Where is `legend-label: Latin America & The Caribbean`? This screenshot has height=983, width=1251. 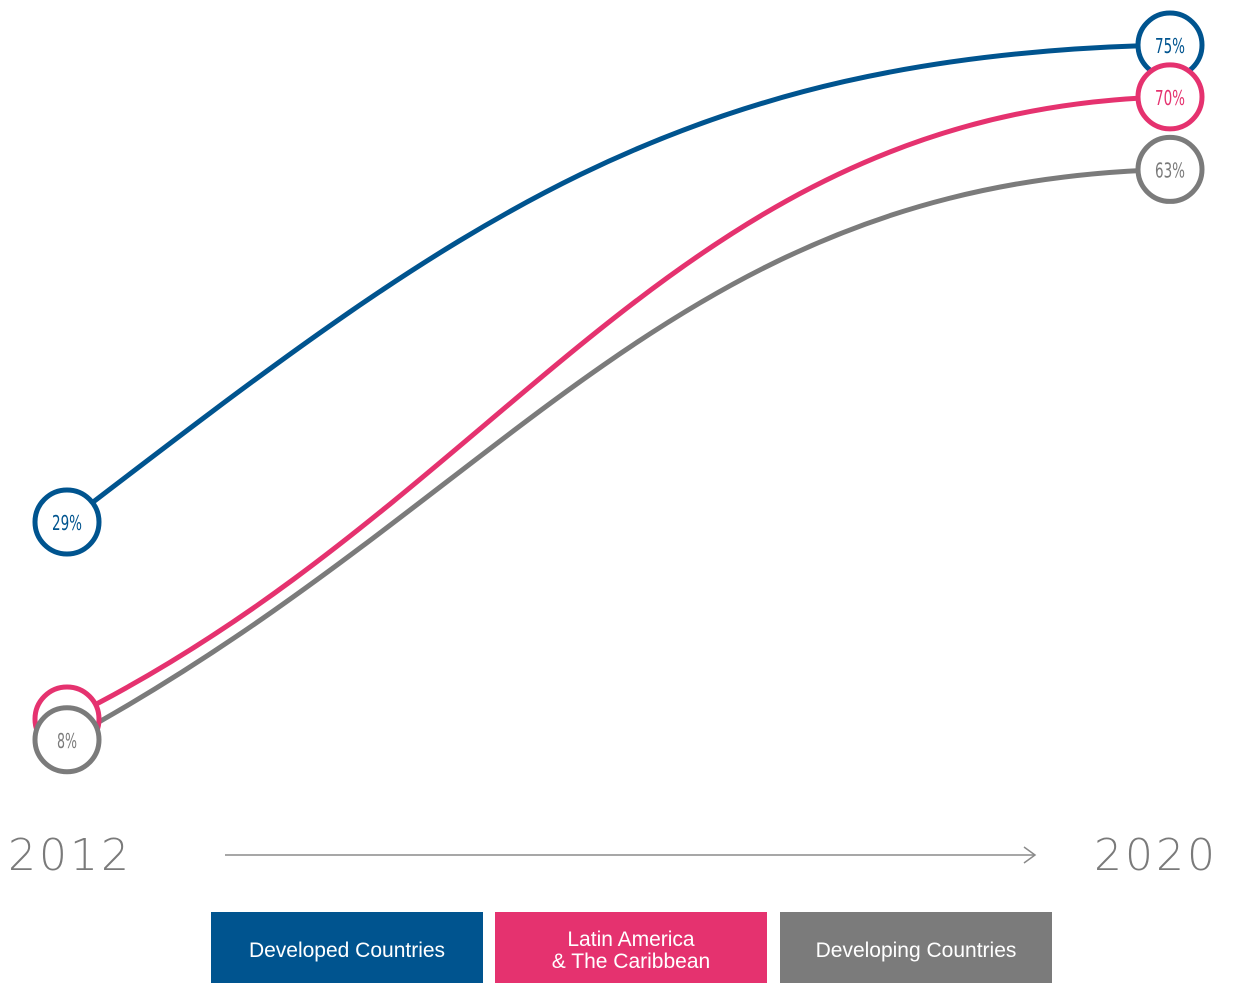 legend-label: Latin America & The Caribbean is located at coordinates (631, 950).